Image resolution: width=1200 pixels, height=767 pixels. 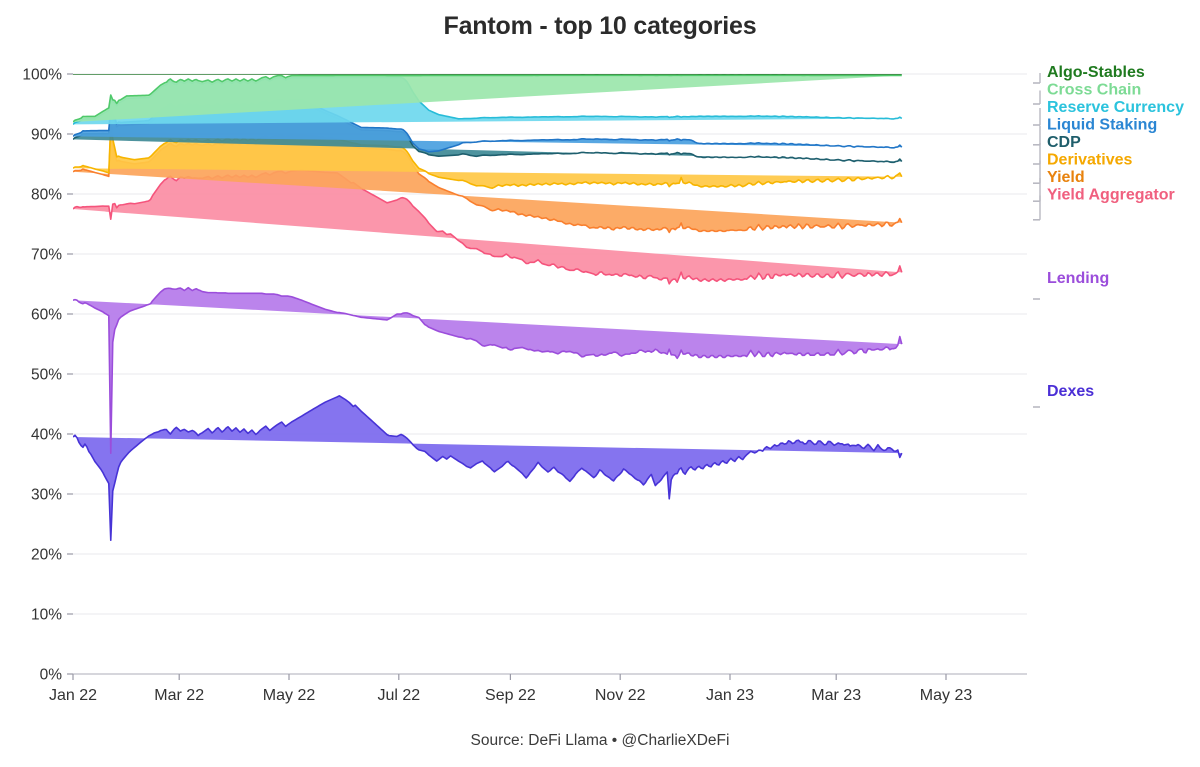 What do you see at coordinates (179, 695) in the screenshot?
I see `x-tick-label: Mar 22` at bounding box center [179, 695].